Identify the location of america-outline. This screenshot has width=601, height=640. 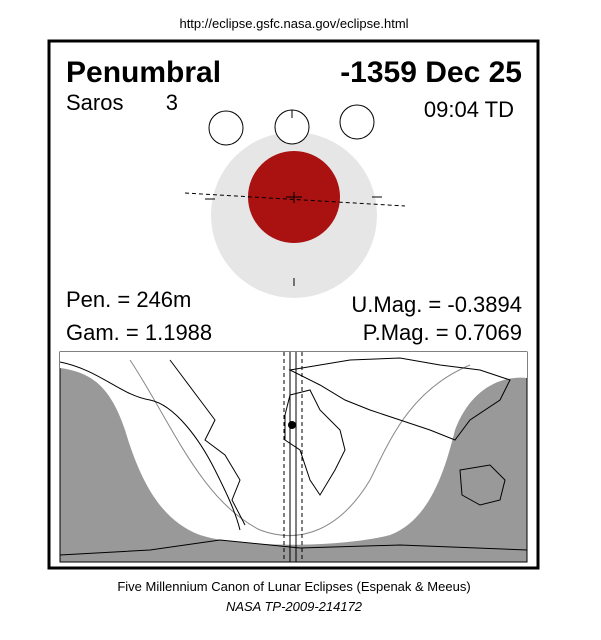
(207, 442).